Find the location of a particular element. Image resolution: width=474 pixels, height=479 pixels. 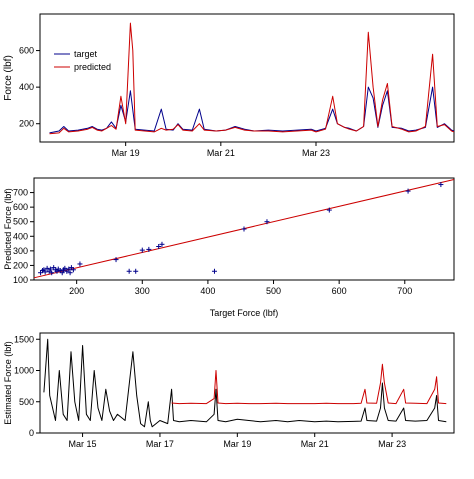

x-tick-label: 500 is located at coordinates (273, 291).